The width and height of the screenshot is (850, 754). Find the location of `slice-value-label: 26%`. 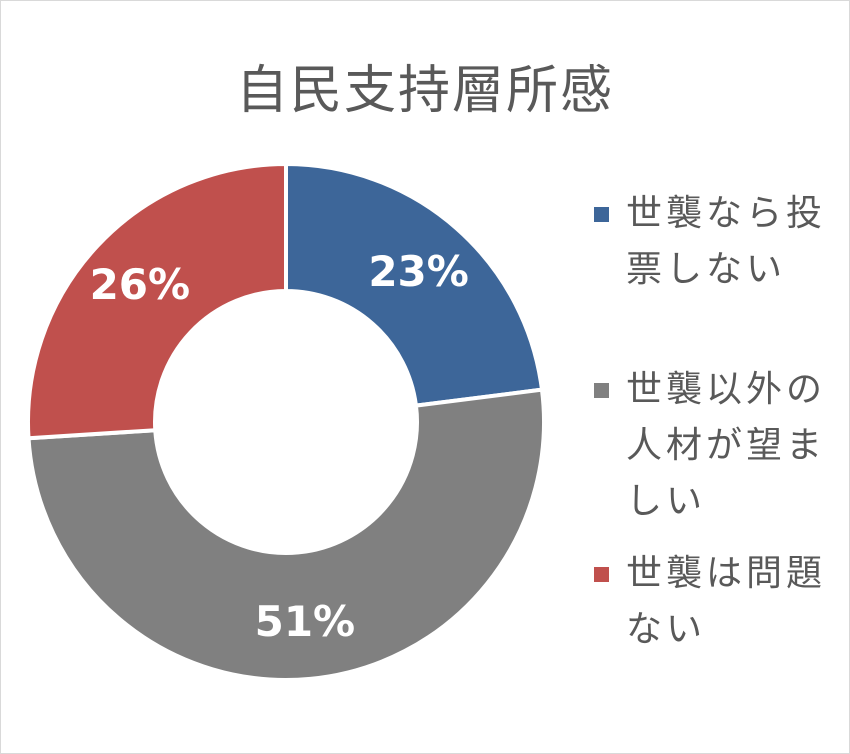

slice-value-label: 26% is located at coordinates (140, 284).